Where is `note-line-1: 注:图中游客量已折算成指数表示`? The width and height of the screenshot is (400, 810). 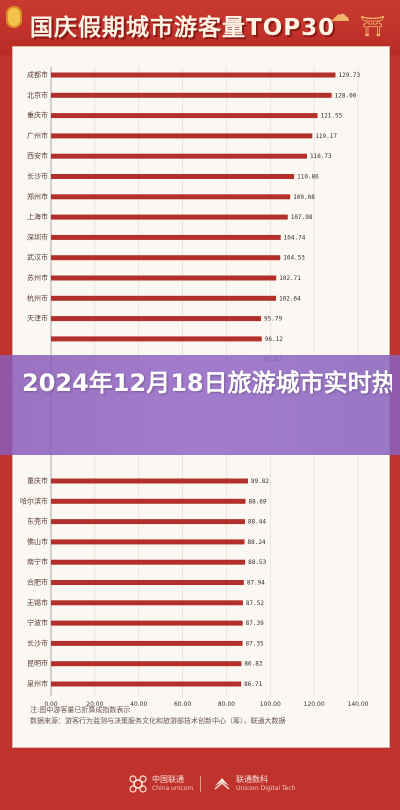 note-line-1: 注:图中游客量已折算成指数表示 is located at coordinates (80, 710).